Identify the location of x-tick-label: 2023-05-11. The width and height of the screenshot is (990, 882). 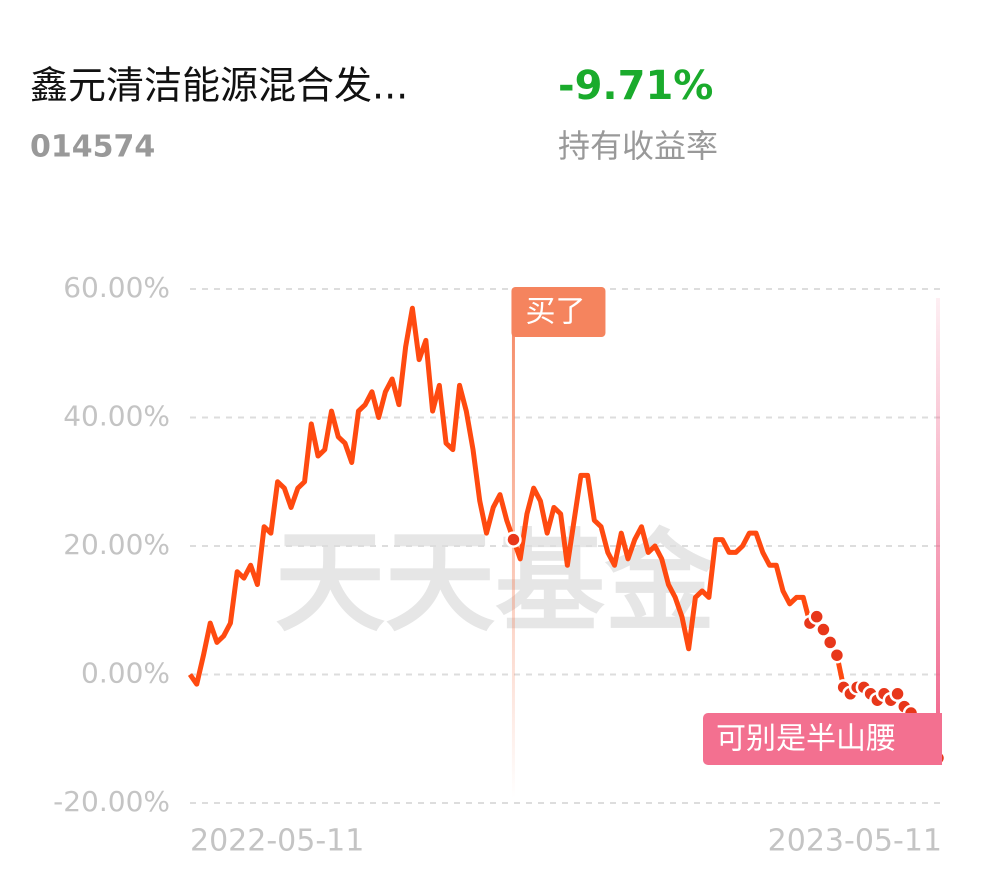
(855, 841).